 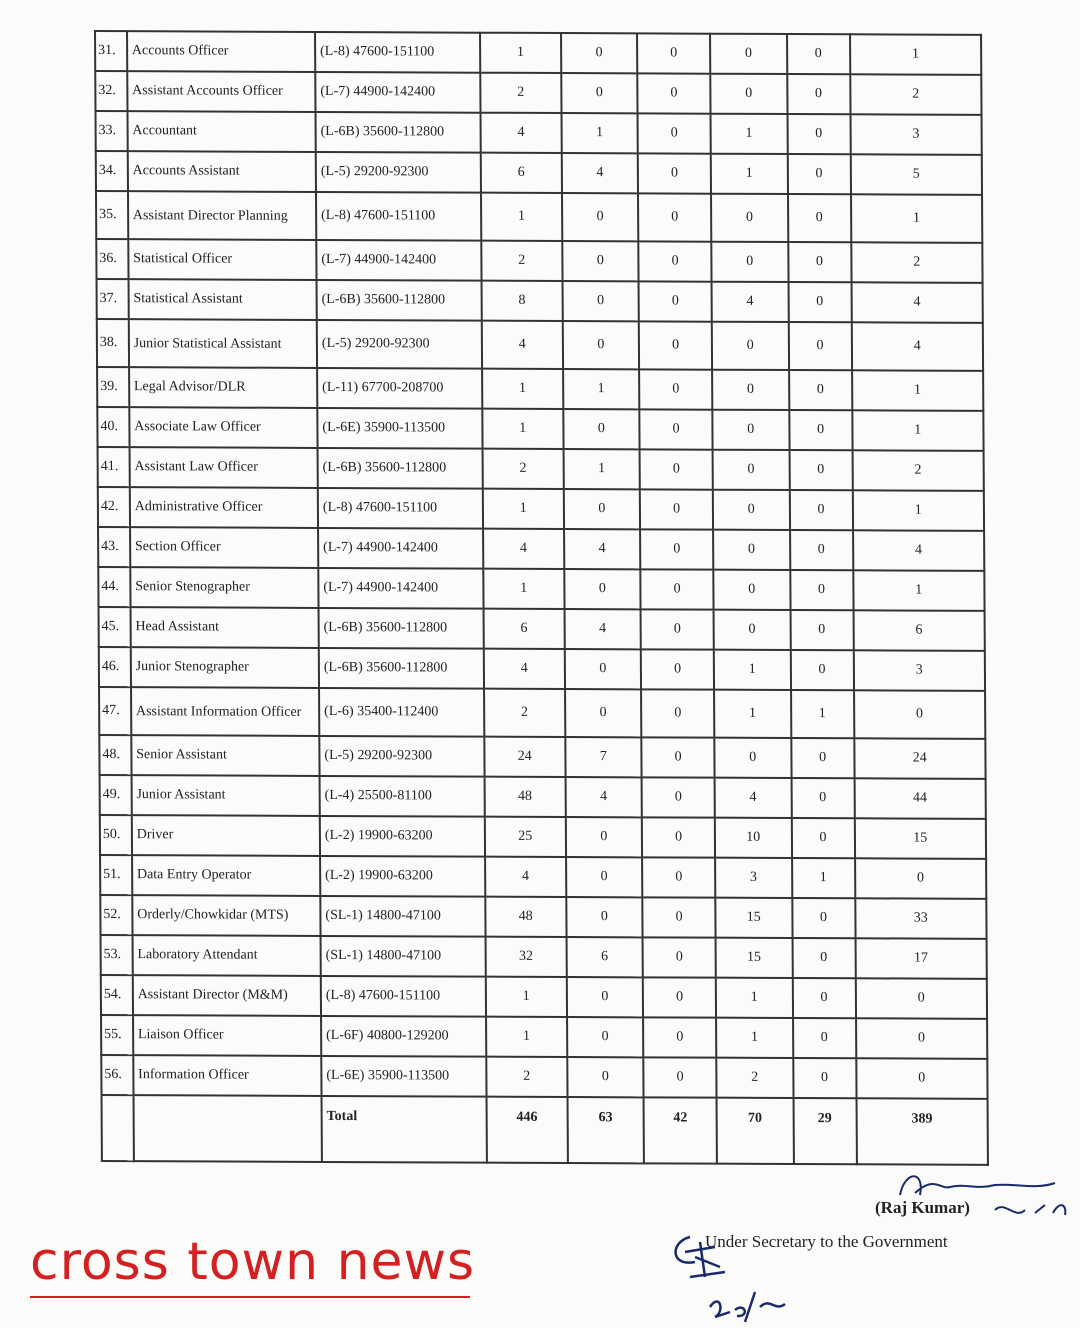 What do you see at coordinates (730, 1279) in the screenshot?
I see `initials-mark` at bounding box center [730, 1279].